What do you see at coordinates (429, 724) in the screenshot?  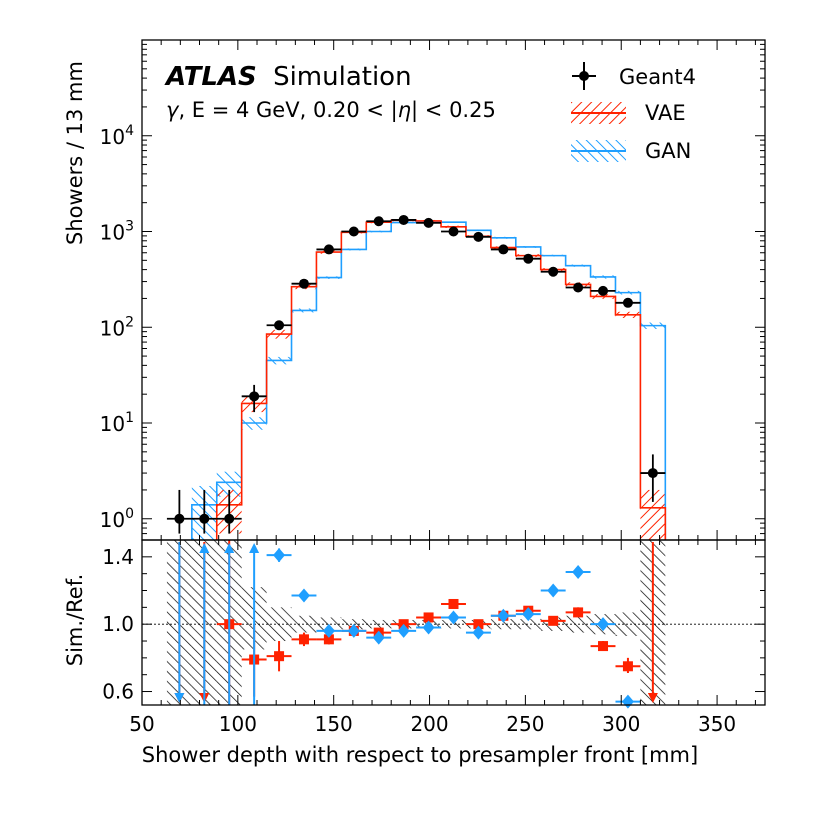 I see `x-tick-label: 200` at bounding box center [429, 724].